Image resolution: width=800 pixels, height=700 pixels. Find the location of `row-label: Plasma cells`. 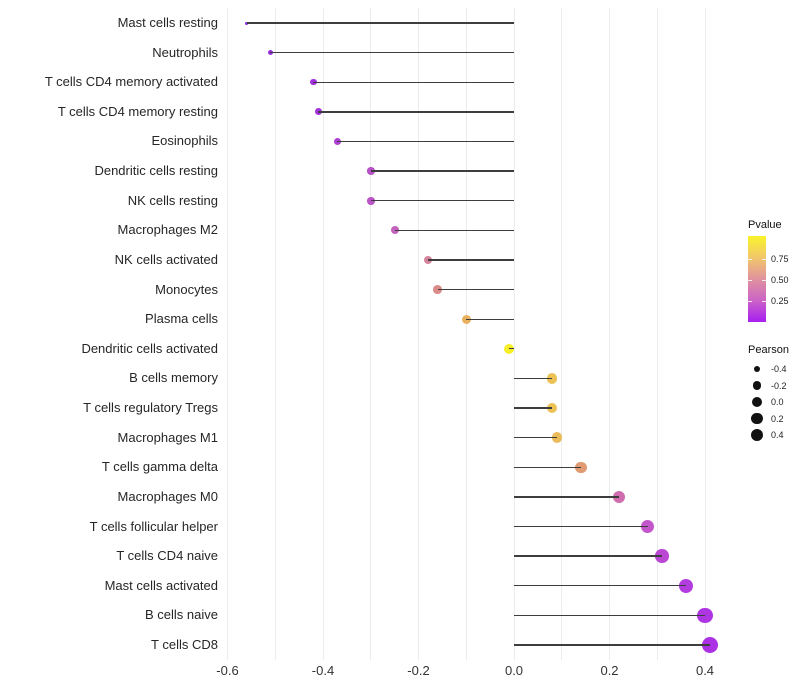

row-label: Plasma cells is located at coordinates (181, 319).